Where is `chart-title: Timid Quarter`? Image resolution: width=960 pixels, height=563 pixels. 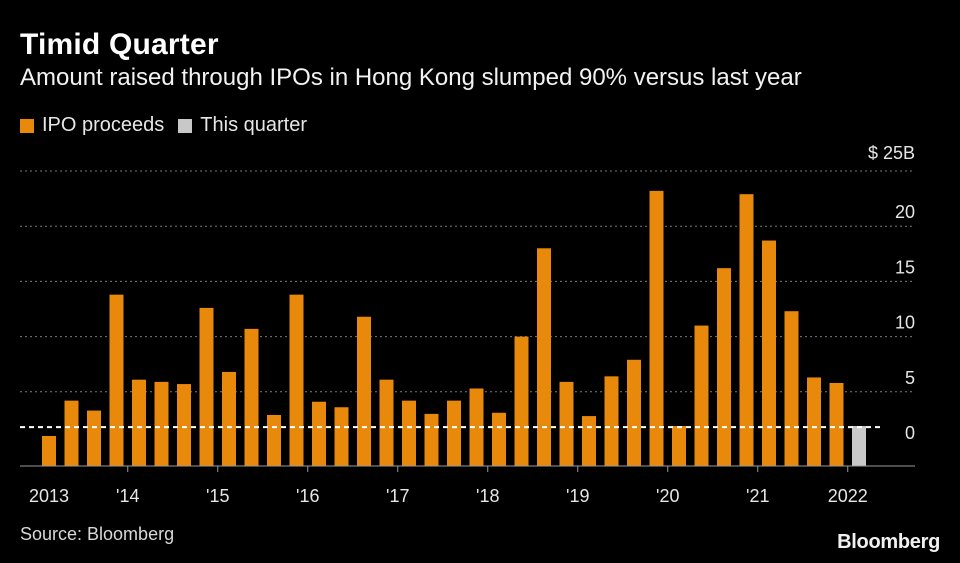 chart-title: Timid Quarter is located at coordinates (119, 44).